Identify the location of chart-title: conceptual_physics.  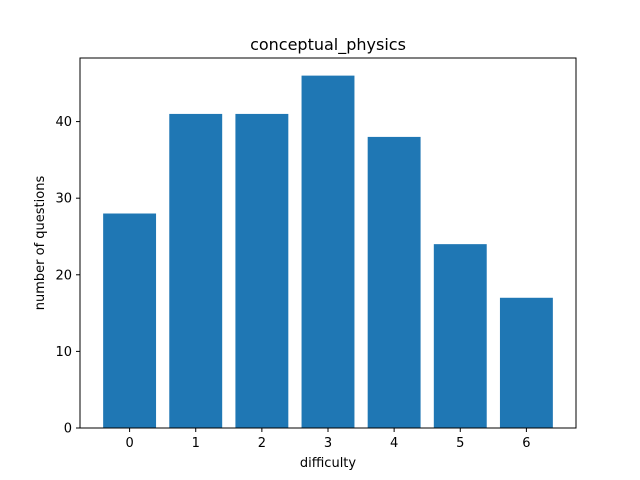
(328, 45).